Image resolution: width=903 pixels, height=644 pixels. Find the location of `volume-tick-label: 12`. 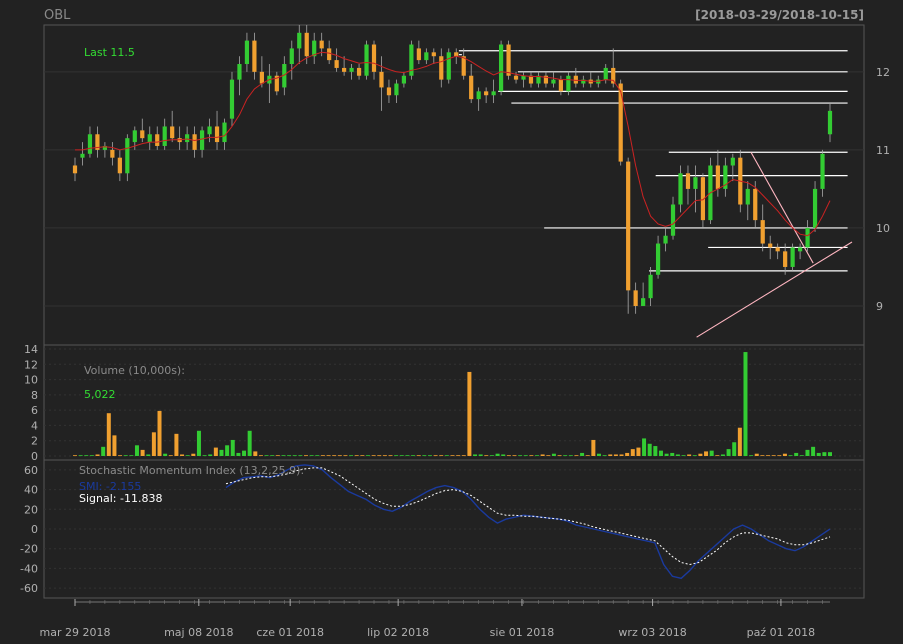

volume-tick-label: 12 is located at coordinates (31, 364).